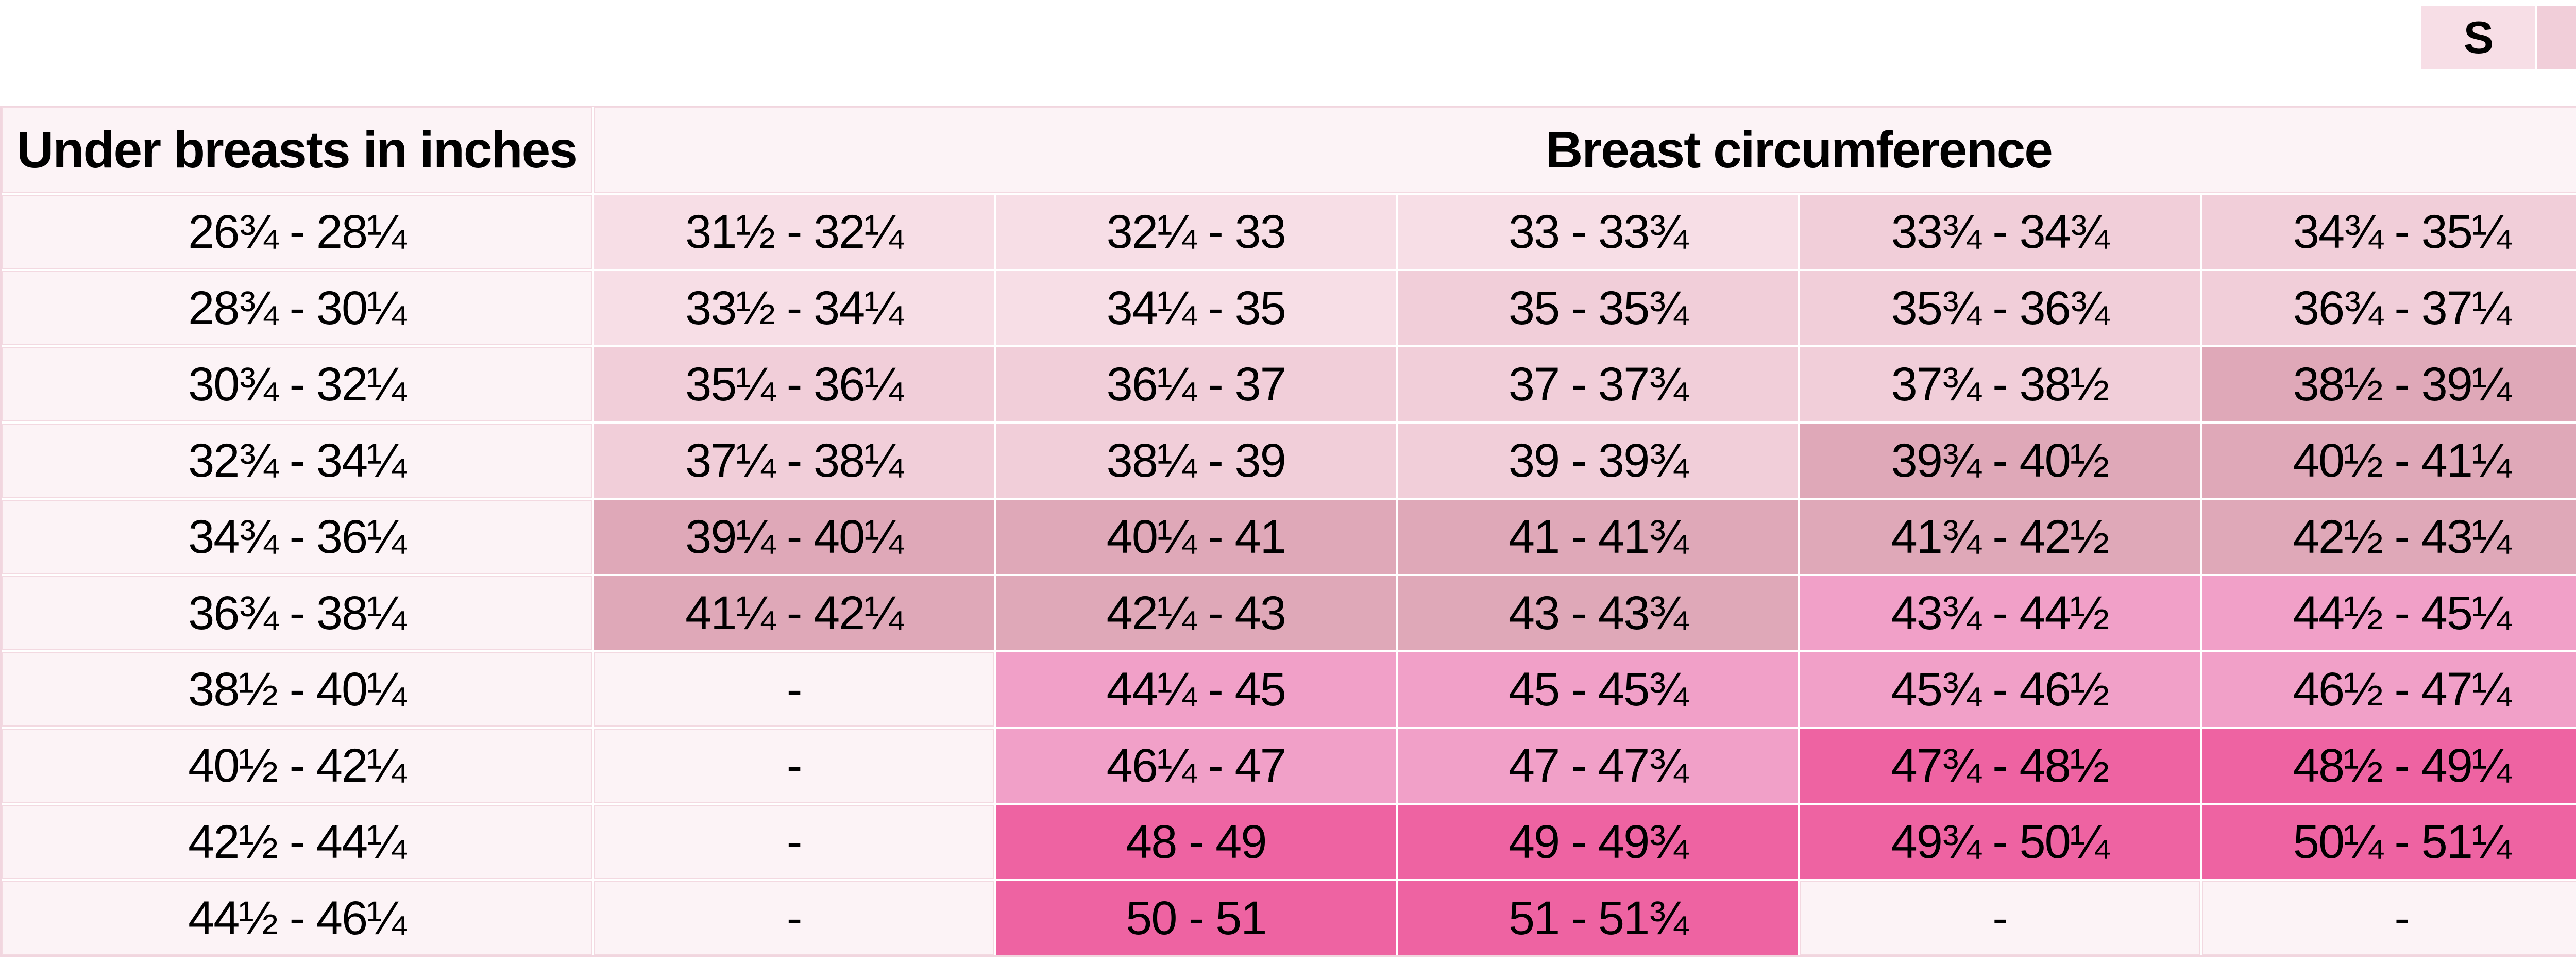 This screenshot has width=2576, height=962. I want to click on size-cell-xl: 45¾ - 46½, so click(2000, 689).